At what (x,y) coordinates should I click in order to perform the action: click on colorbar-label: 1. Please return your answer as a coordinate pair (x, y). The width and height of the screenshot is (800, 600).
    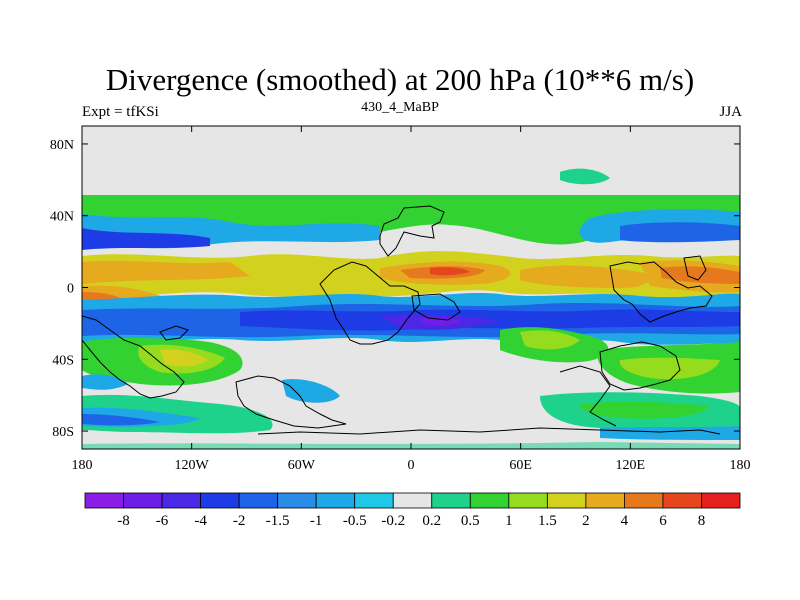
    Looking at the image, I should click on (509, 521).